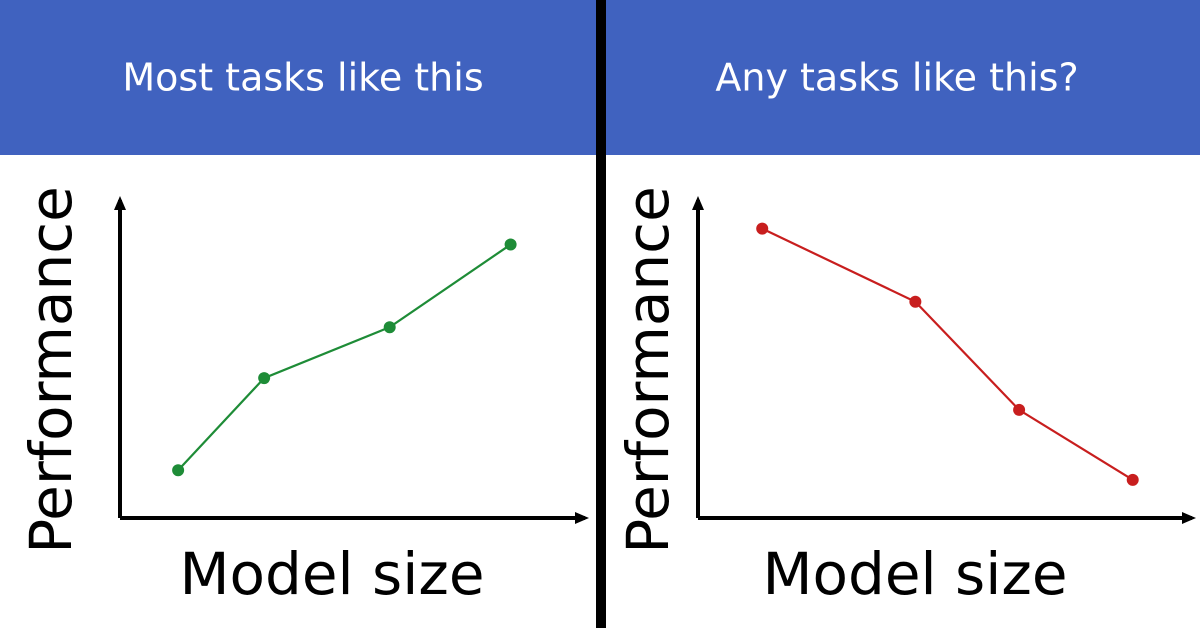 This screenshot has height=628, width=1200. I want to click on panel-title: Most tasks like this, so click(302, 78).